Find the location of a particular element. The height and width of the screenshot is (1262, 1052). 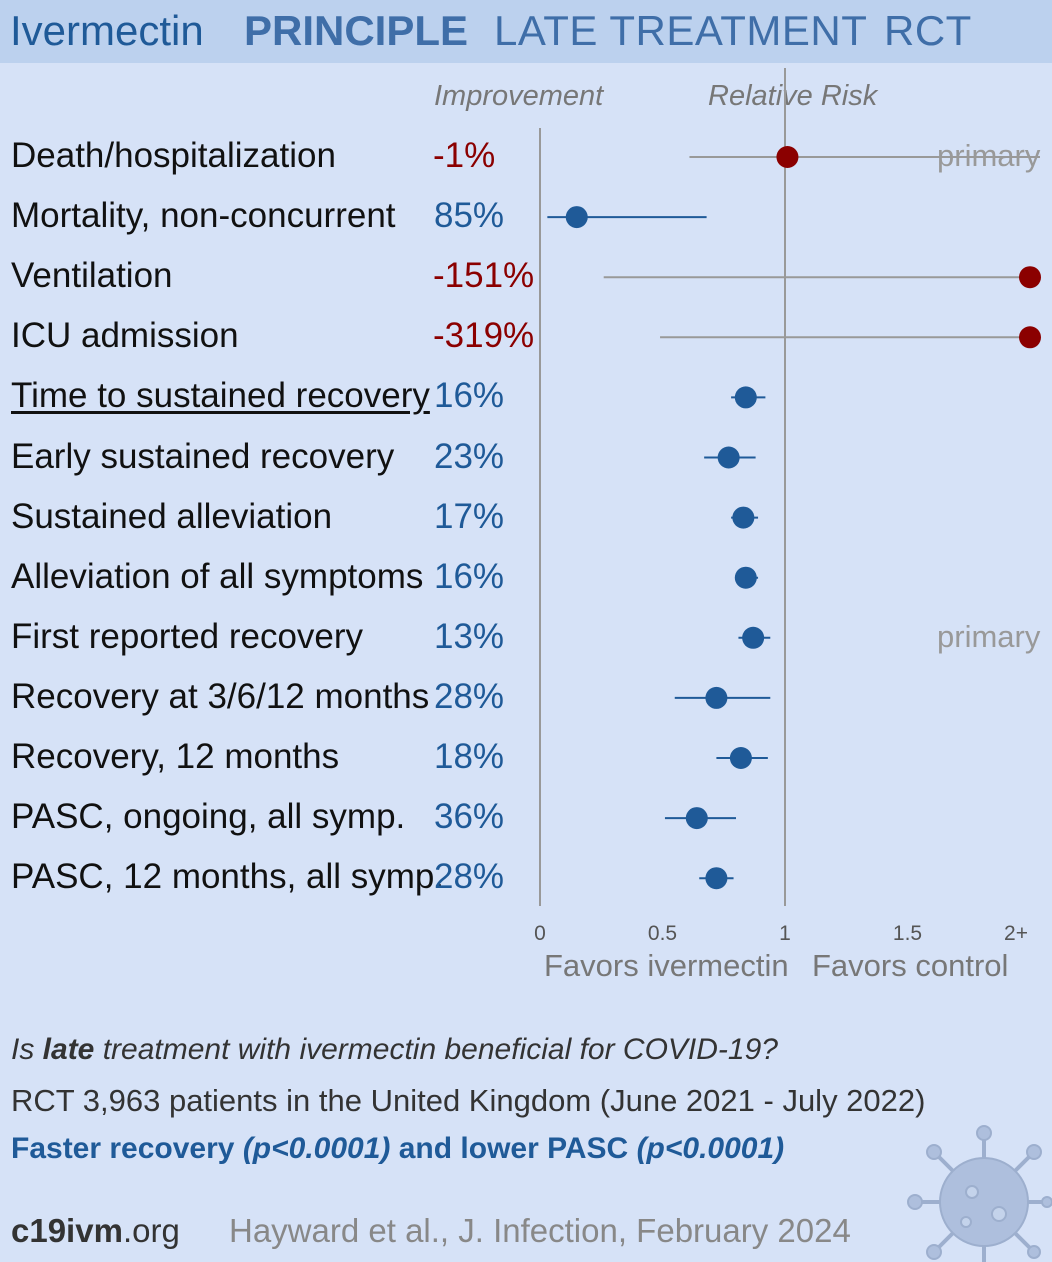

site-link: c19ivm.org is located at coordinates (95, 1231).